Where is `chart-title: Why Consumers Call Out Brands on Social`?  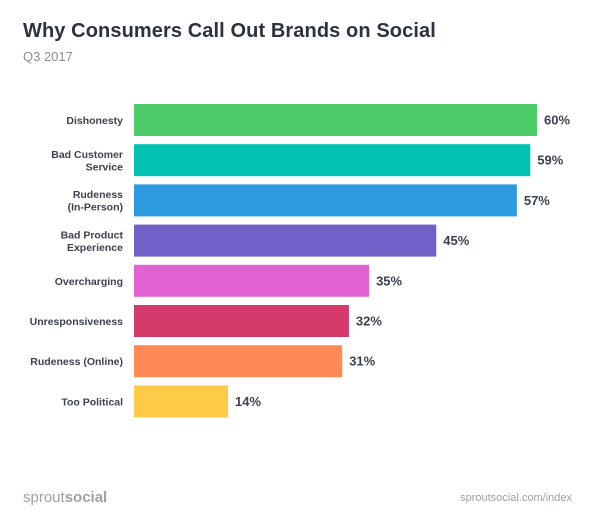
chart-title: Why Consumers Call Out Brands on Social is located at coordinates (229, 31).